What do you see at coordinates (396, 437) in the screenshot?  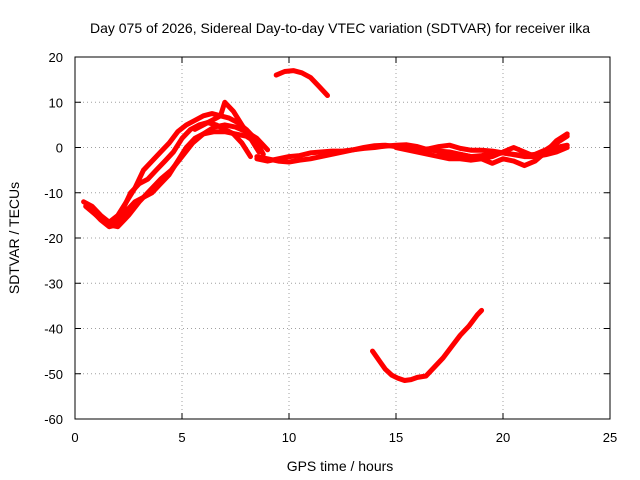 I see `x-tick-label: 15` at bounding box center [396, 437].